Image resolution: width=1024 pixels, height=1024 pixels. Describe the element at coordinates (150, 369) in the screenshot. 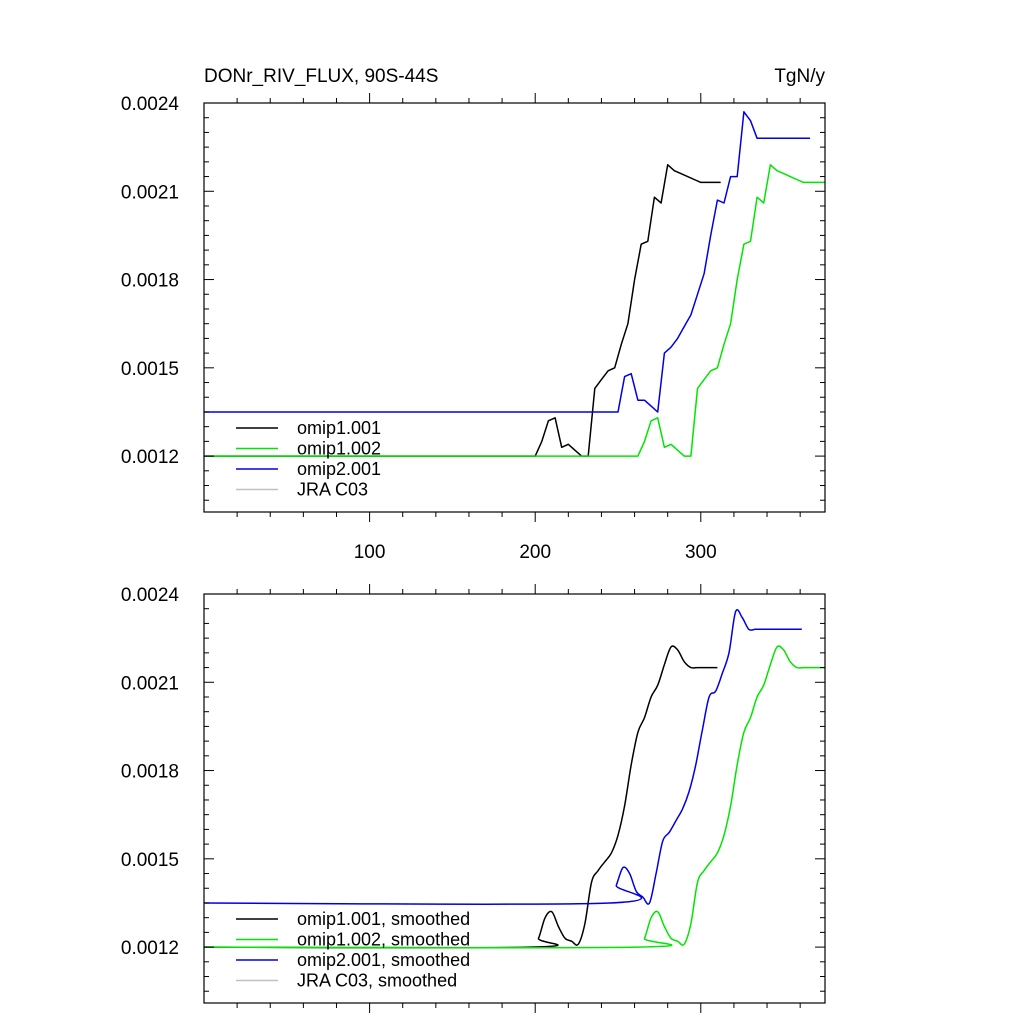

I see `top-y-tick-label: 0.0015` at that location.